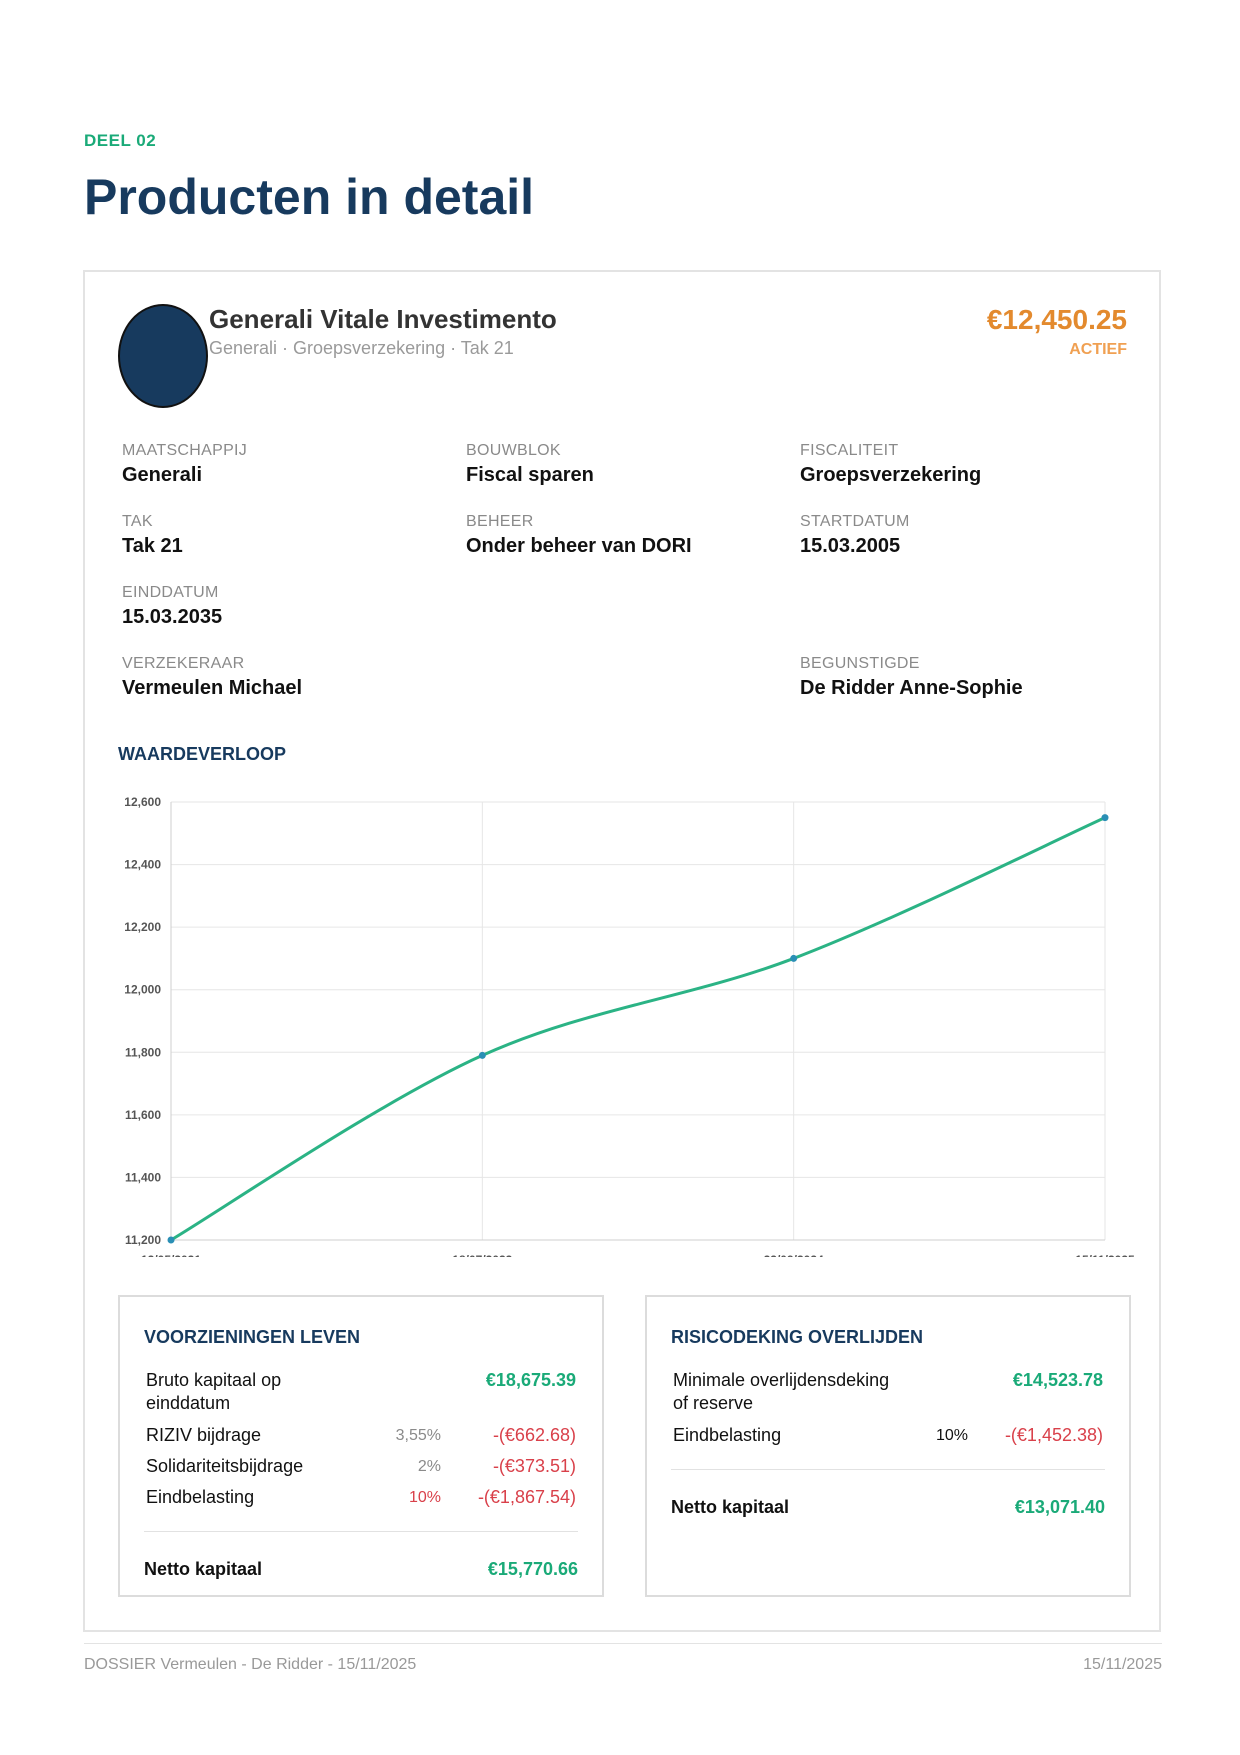 This screenshot has height=1755, width=1240. What do you see at coordinates (534, 1435) in the screenshot?
I see `row-amount: -(€662.68)` at bounding box center [534, 1435].